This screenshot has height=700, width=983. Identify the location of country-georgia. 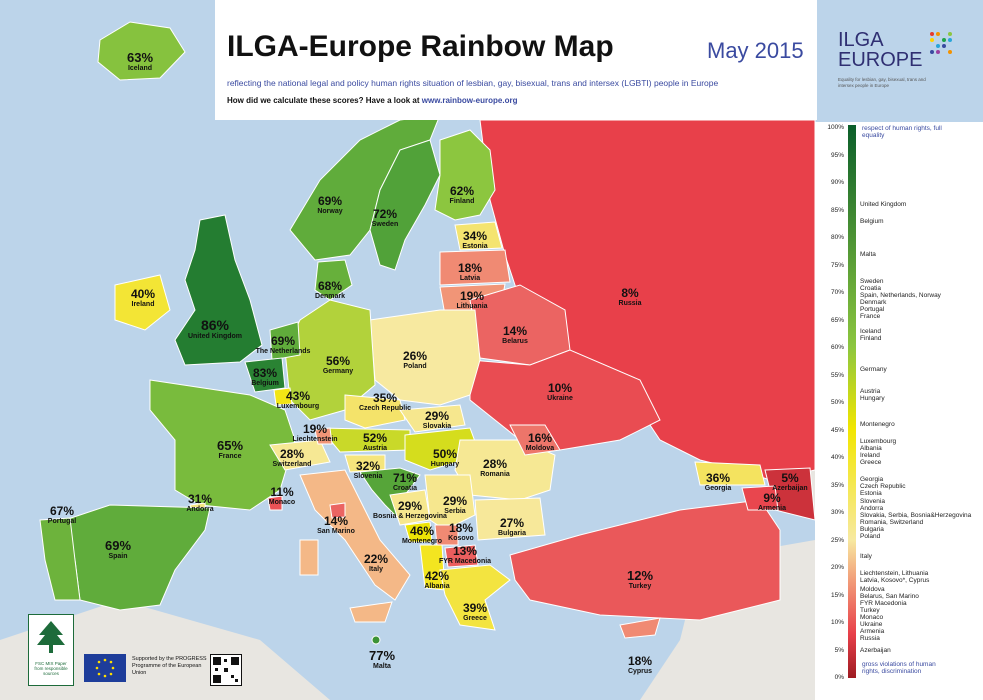
(730, 473).